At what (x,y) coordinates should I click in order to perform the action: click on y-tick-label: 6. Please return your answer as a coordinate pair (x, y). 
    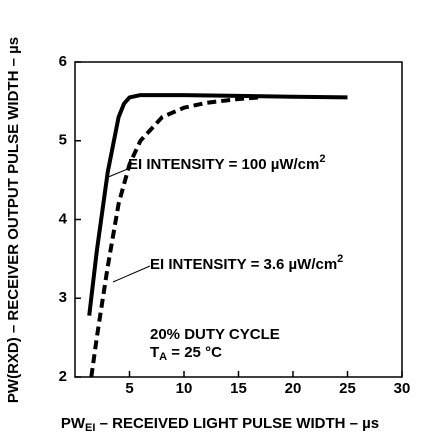
    Looking at the image, I should click on (63, 61).